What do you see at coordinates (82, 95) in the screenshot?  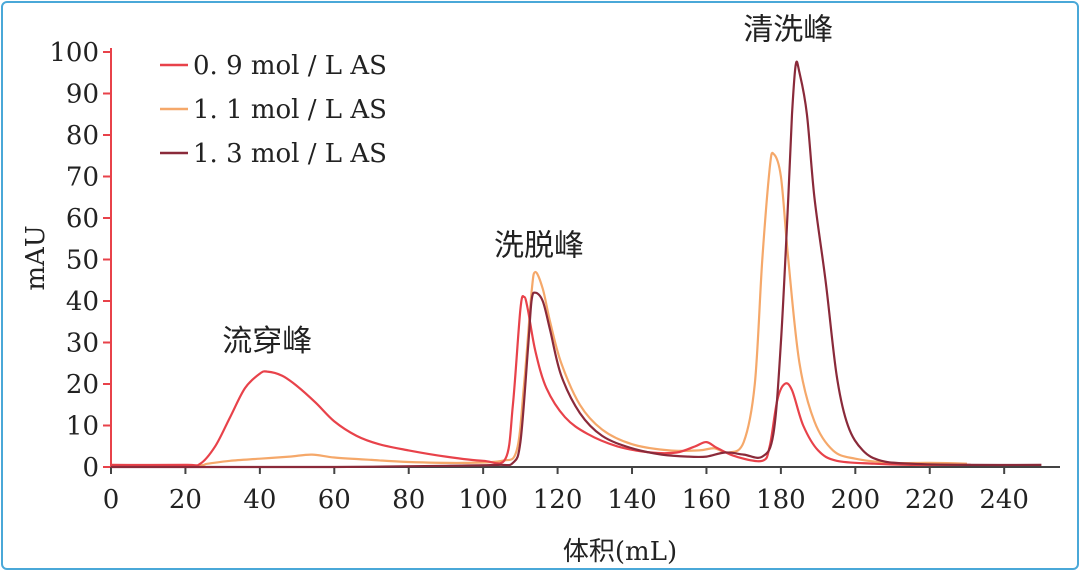 I see `y-tick-label: 90` at bounding box center [82, 95].